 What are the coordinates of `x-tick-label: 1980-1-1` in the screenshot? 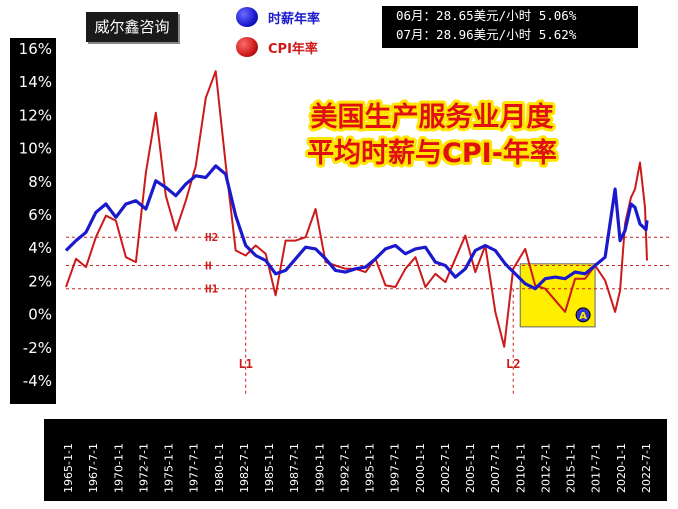 It's located at (219, 468).